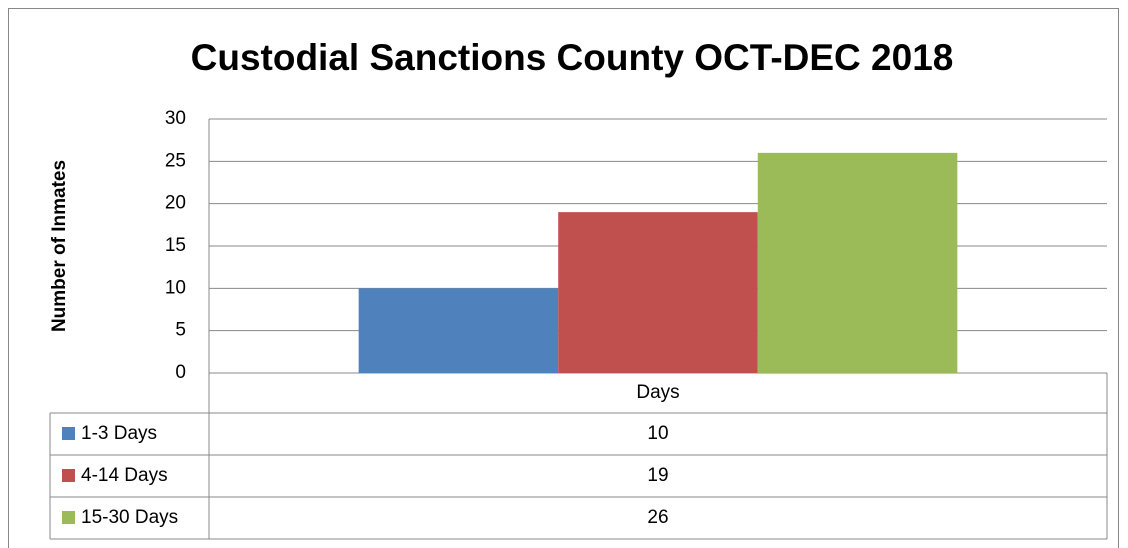  What do you see at coordinates (572, 57) in the screenshot?
I see `chart-title: Custodial Sanctions County OCT-DEC 2018` at bounding box center [572, 57].